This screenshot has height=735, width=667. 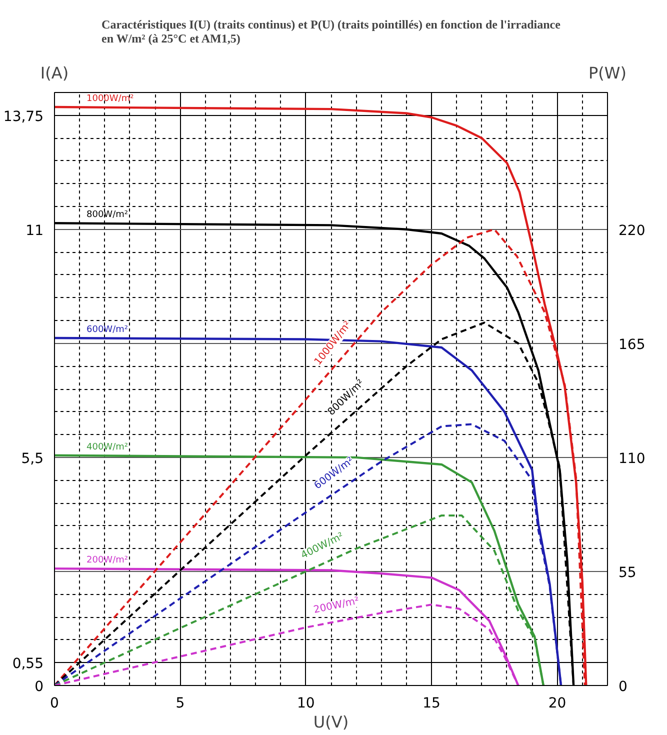 I want to click on y-axis-title: I(A), so click(x=54, y=73).